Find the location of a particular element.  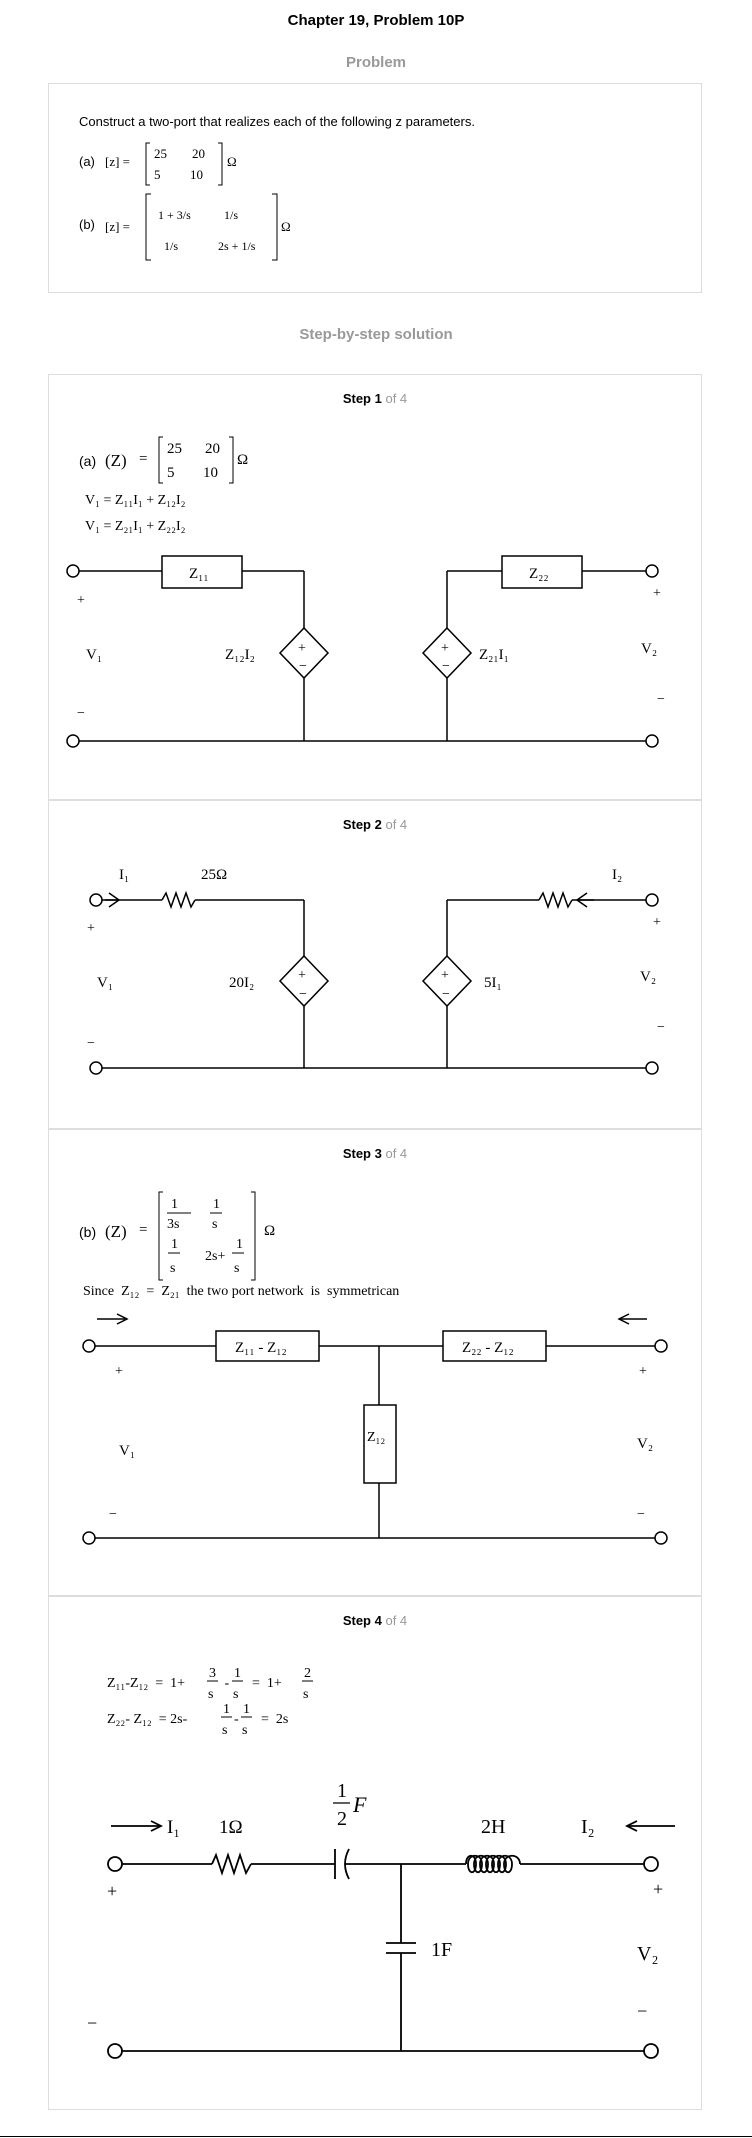

part-a-lhs: [z] = is located at coordinates (118, 161).